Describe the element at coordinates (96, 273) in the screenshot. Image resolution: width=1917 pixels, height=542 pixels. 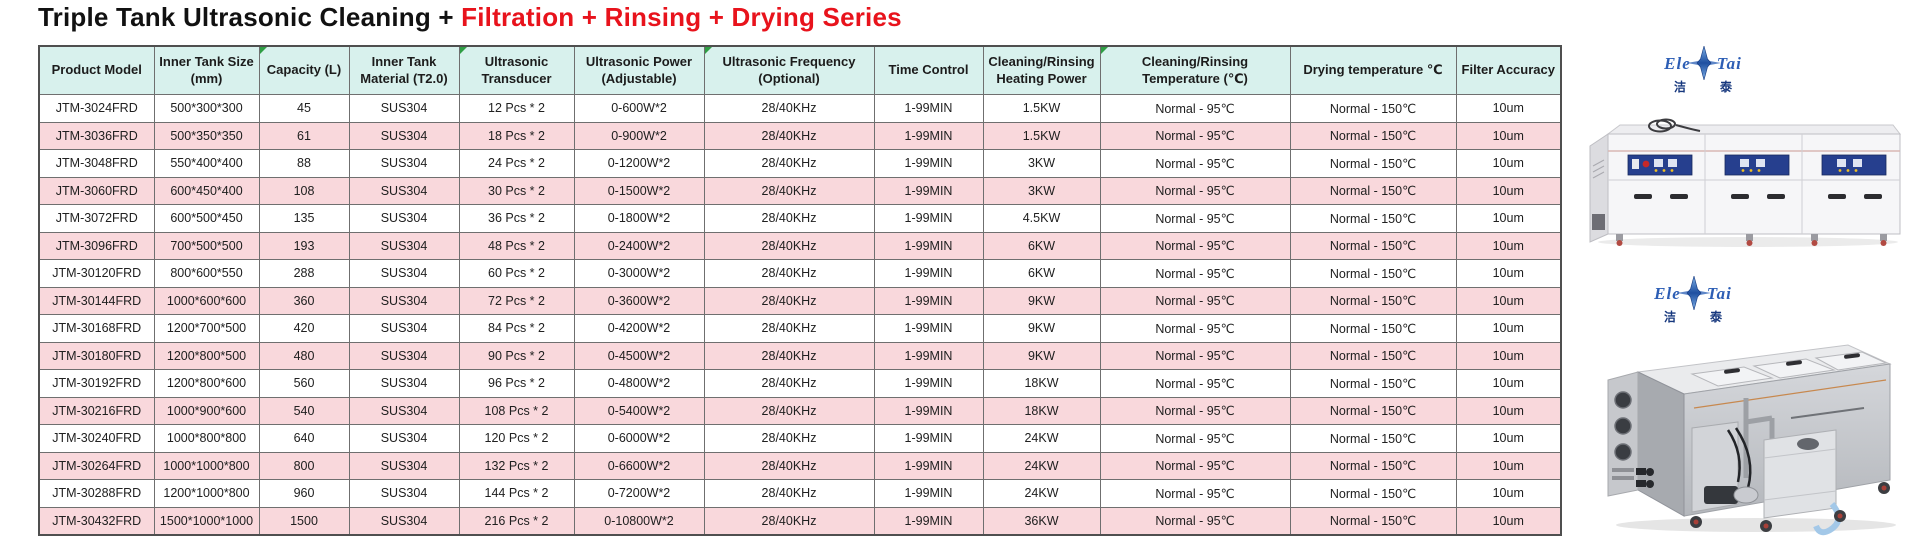
I see `spec-cell: JTM-30120FRD` at that location.